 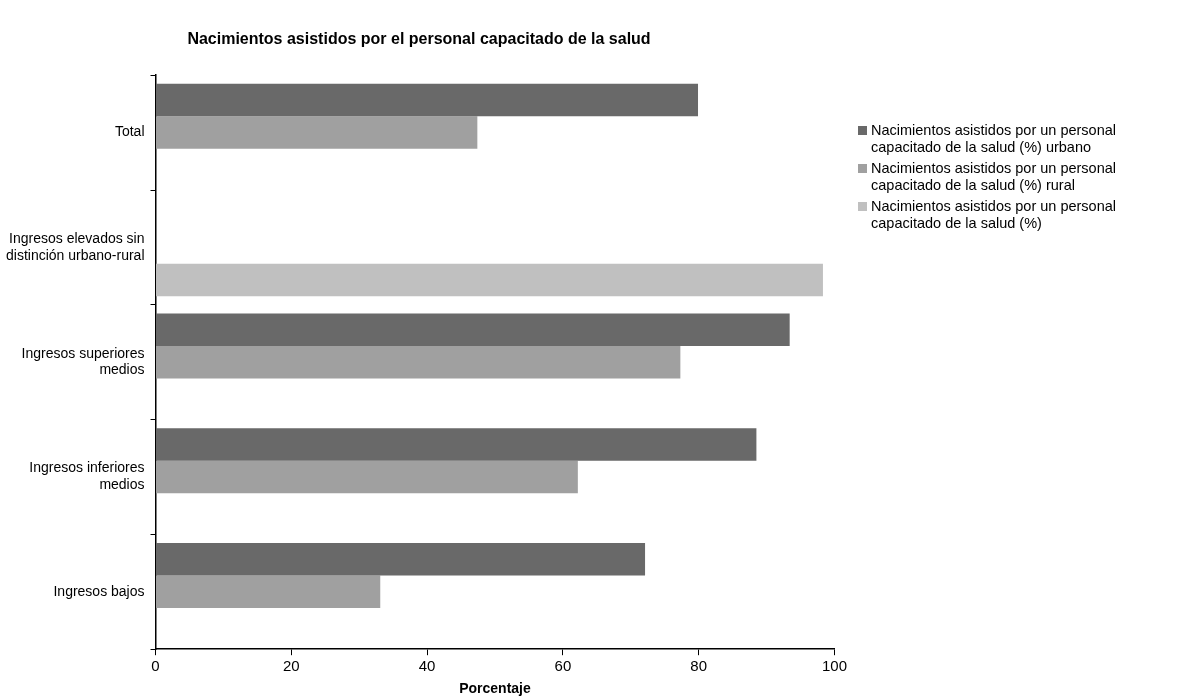 I want to click on x-tick-label: 80, so click(x=699, y=666).